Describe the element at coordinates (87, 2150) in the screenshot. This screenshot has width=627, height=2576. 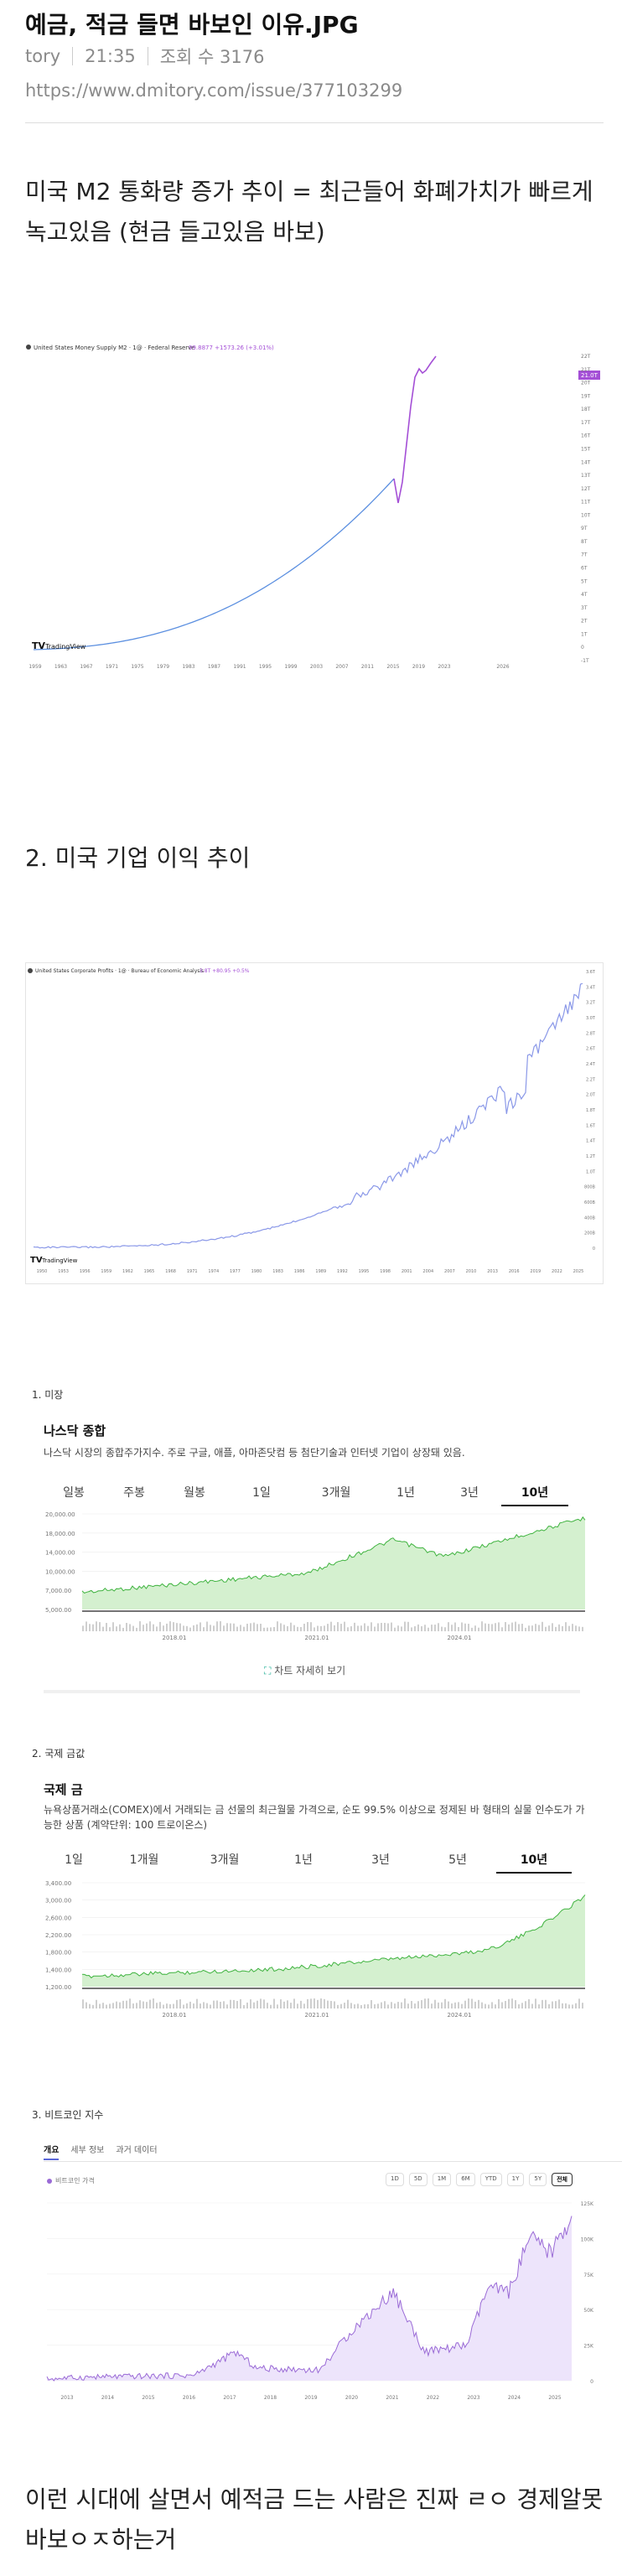
I see `tab-details: 세부 정보` at that location.